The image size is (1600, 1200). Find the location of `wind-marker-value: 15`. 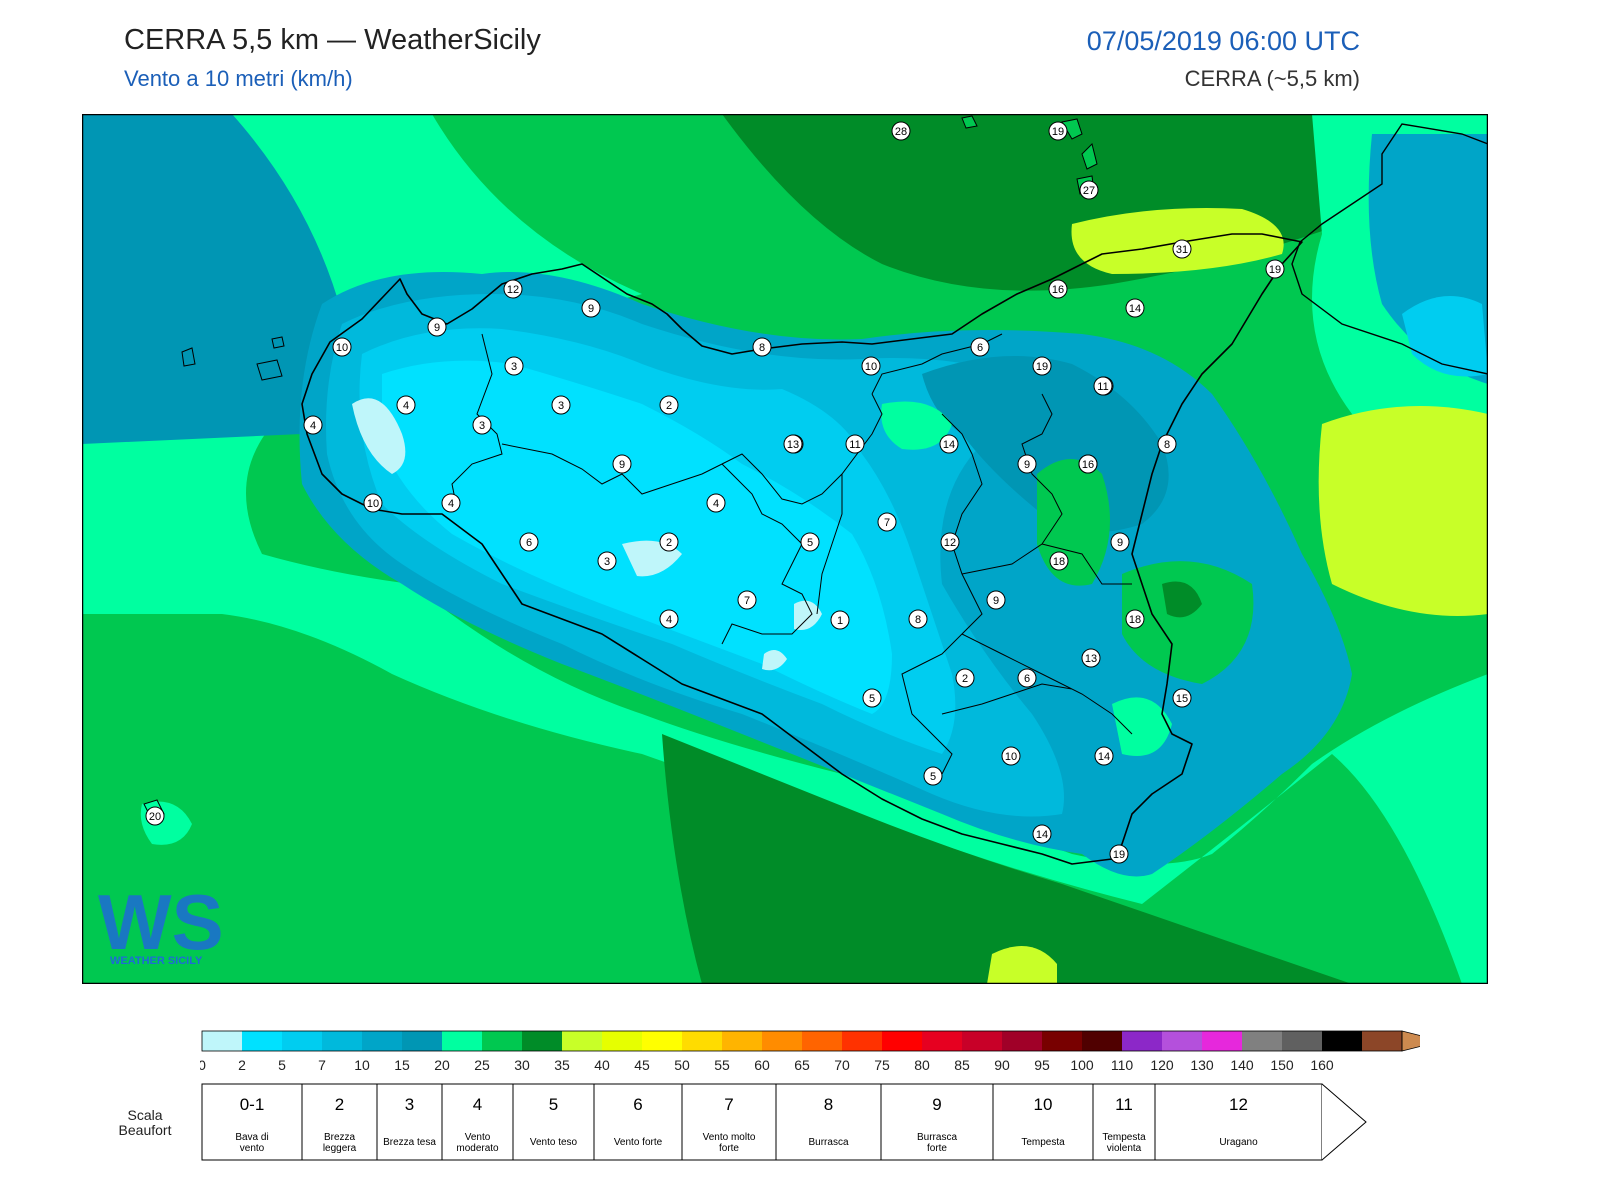

wind-marker-value: 15 is located at coordinates (1182, 699).